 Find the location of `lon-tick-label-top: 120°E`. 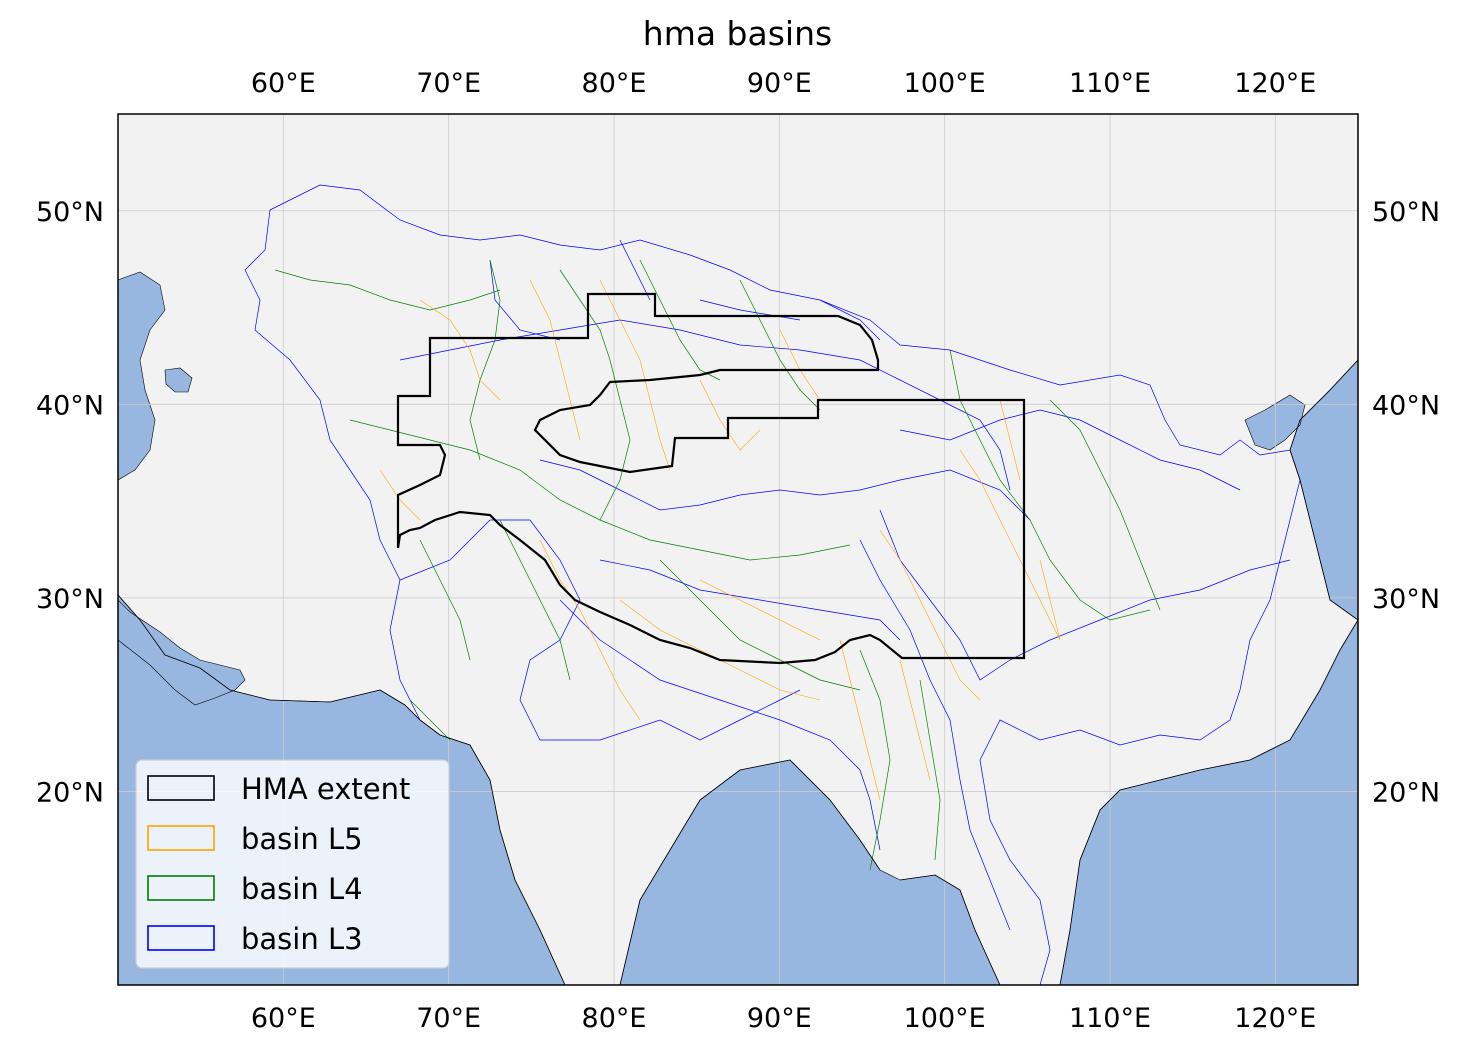

lon-tick-label-top: 120°E is located at coordinates (1275, 83).